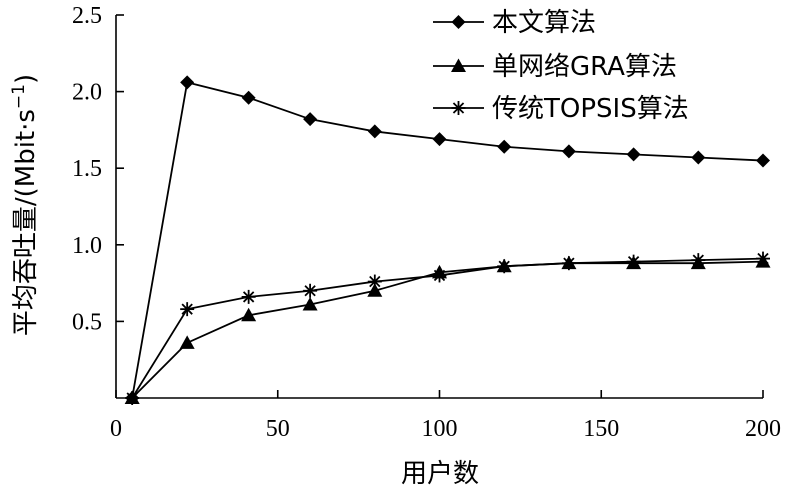  I want to click on y-axis-title-sup: −1, so click(19, 96).